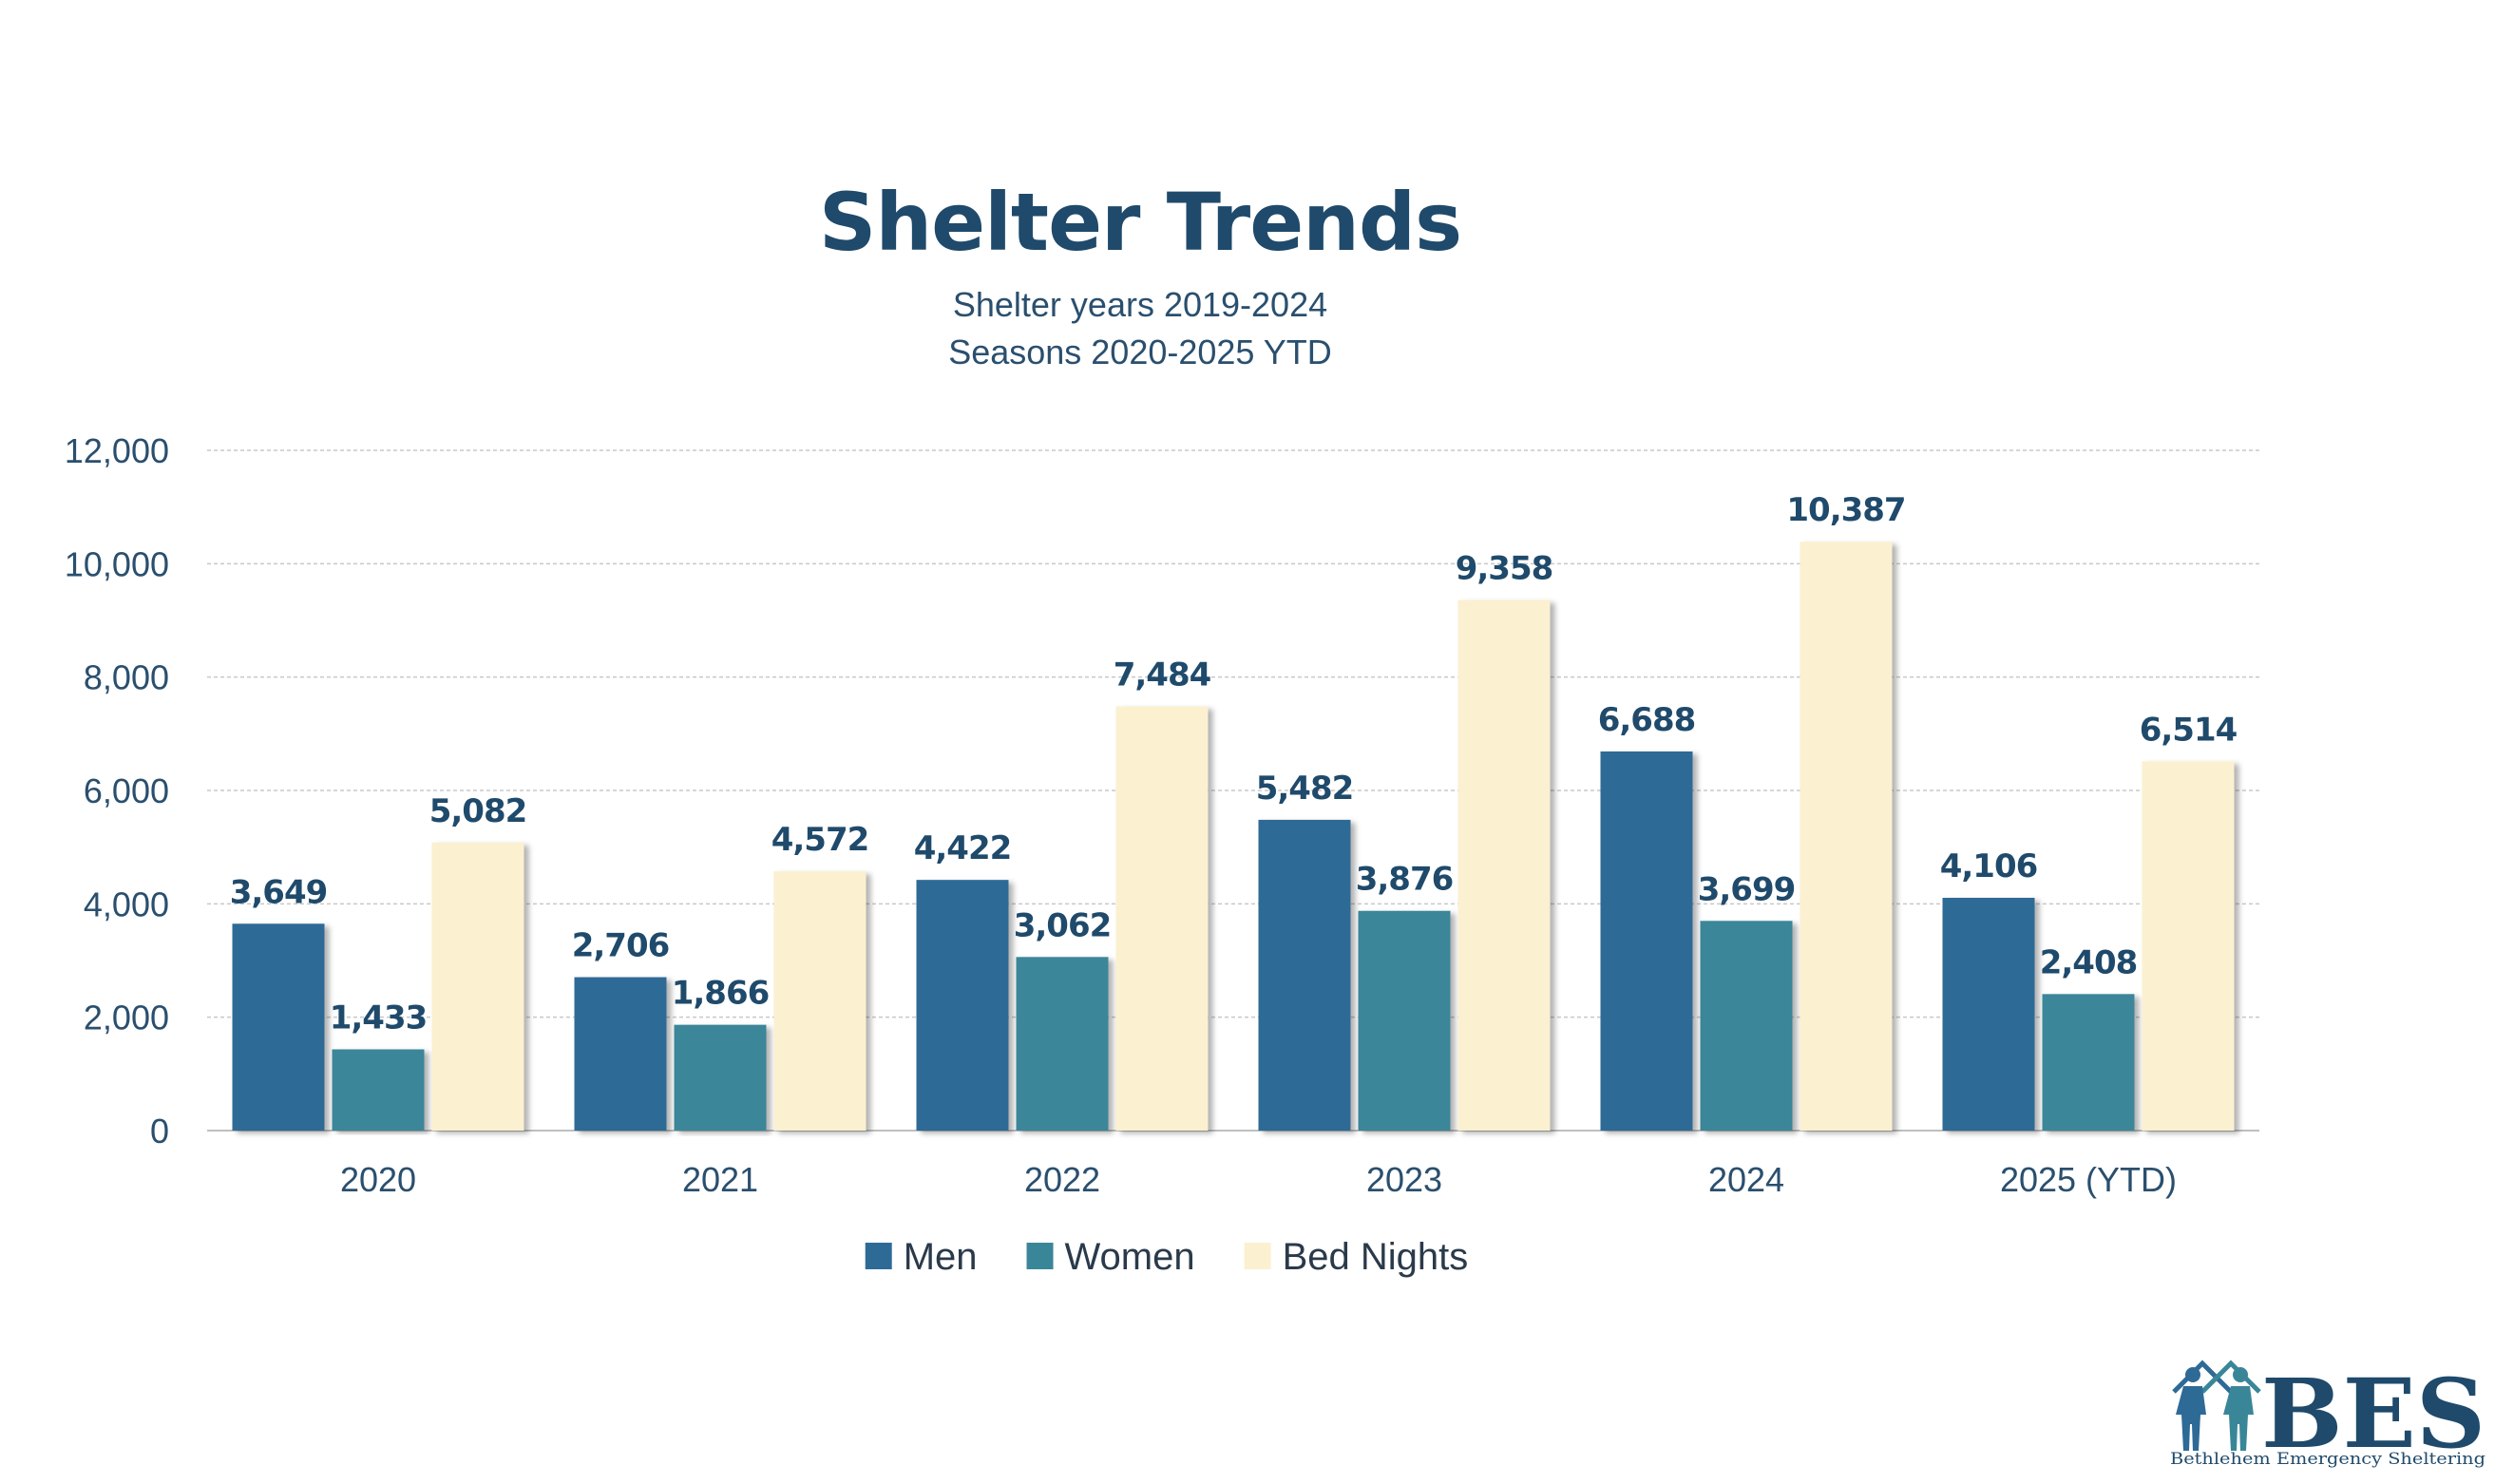 The width and height of the screenshot is (2514, 1484). Describe the element at coordinates (378, 1090) in the screenshot. I see `bar-women-2020` at that location.